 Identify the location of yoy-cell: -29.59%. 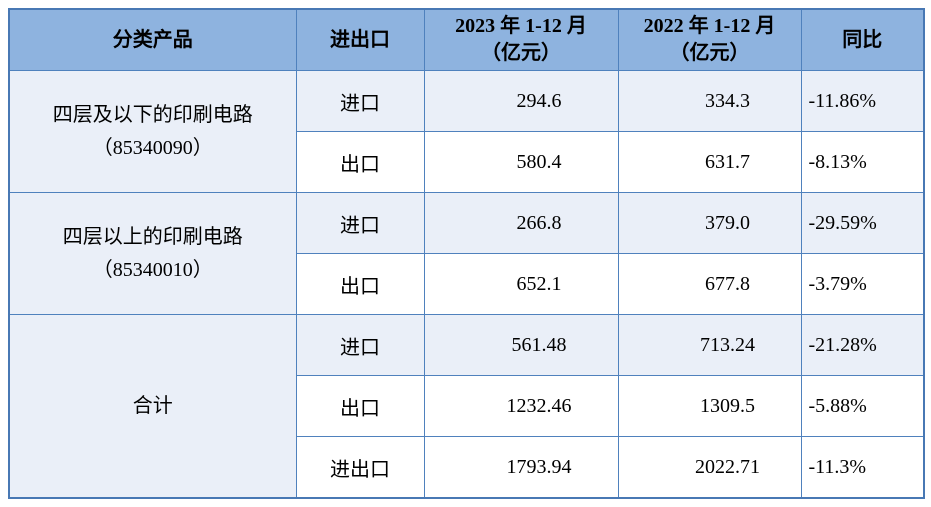
(862, 223).